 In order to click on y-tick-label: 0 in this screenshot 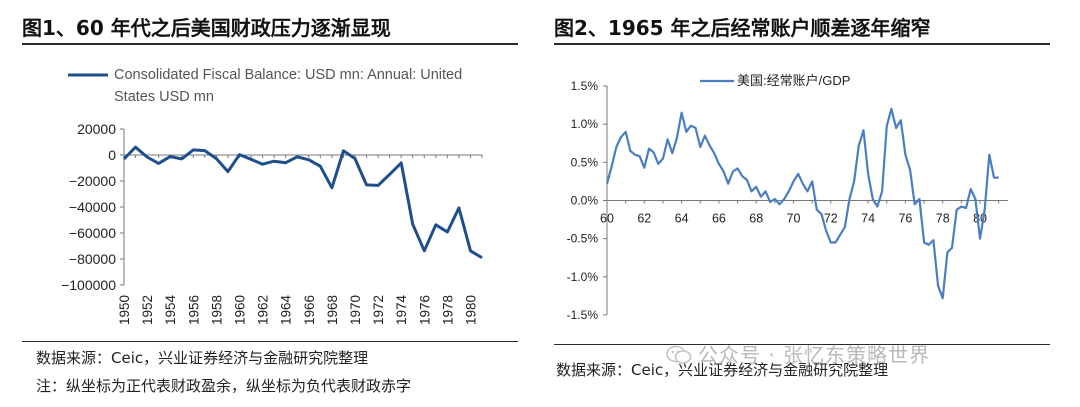, I will do `click(112, 155)`.